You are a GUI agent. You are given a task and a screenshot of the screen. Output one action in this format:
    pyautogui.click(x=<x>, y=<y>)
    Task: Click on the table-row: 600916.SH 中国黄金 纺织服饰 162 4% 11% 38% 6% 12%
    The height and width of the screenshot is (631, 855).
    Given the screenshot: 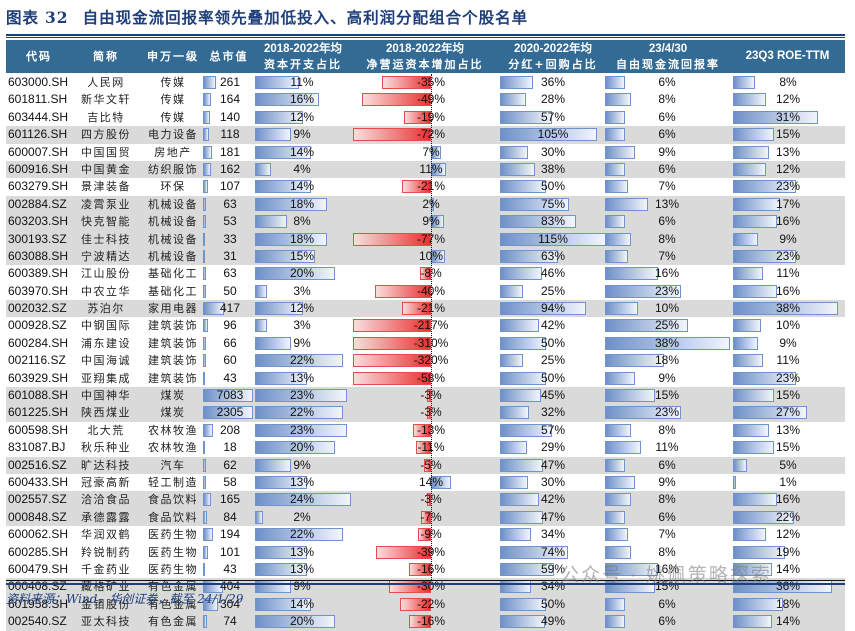 What is the action you would take?
    pyautogui.click(x=425, y=169)
    